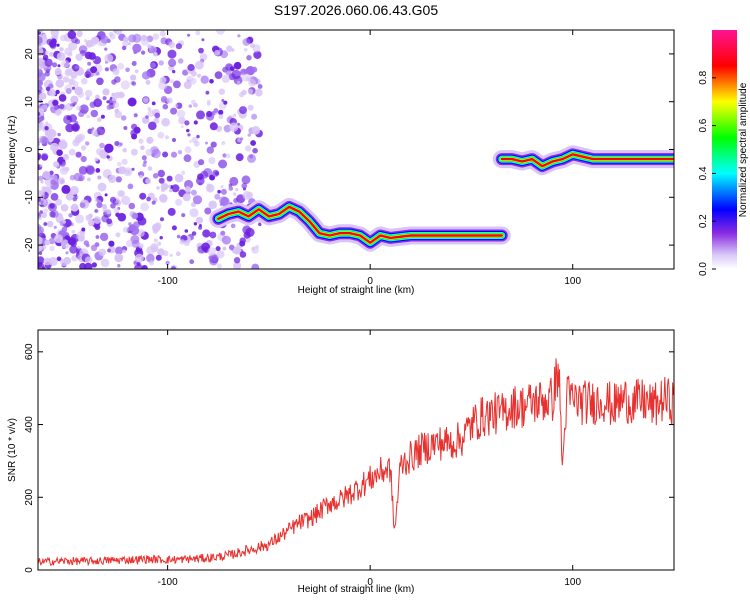  I want to click on spectrogram-y-tick-label: -10, so click(29, 197).